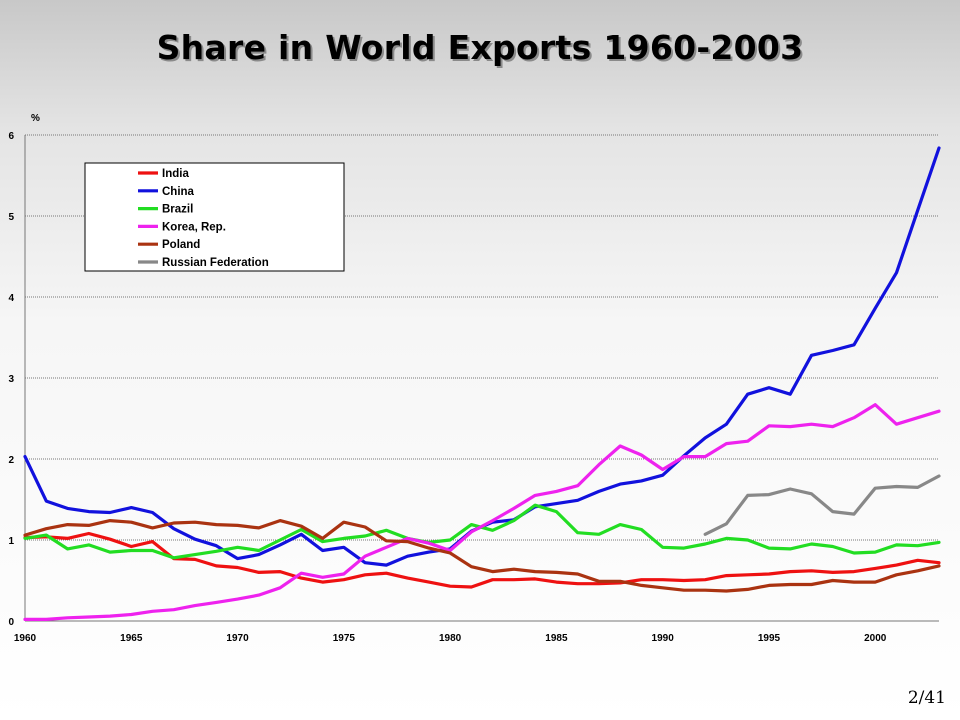 The image size is (960, 720). What do you see at coordinates (875, 638) in the screenshot?
I see `x-tick-label: 2000` at bounding box center [875, 638].